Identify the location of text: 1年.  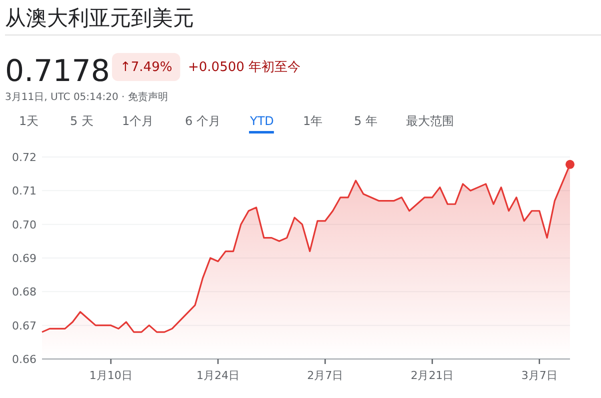
(313, 121).